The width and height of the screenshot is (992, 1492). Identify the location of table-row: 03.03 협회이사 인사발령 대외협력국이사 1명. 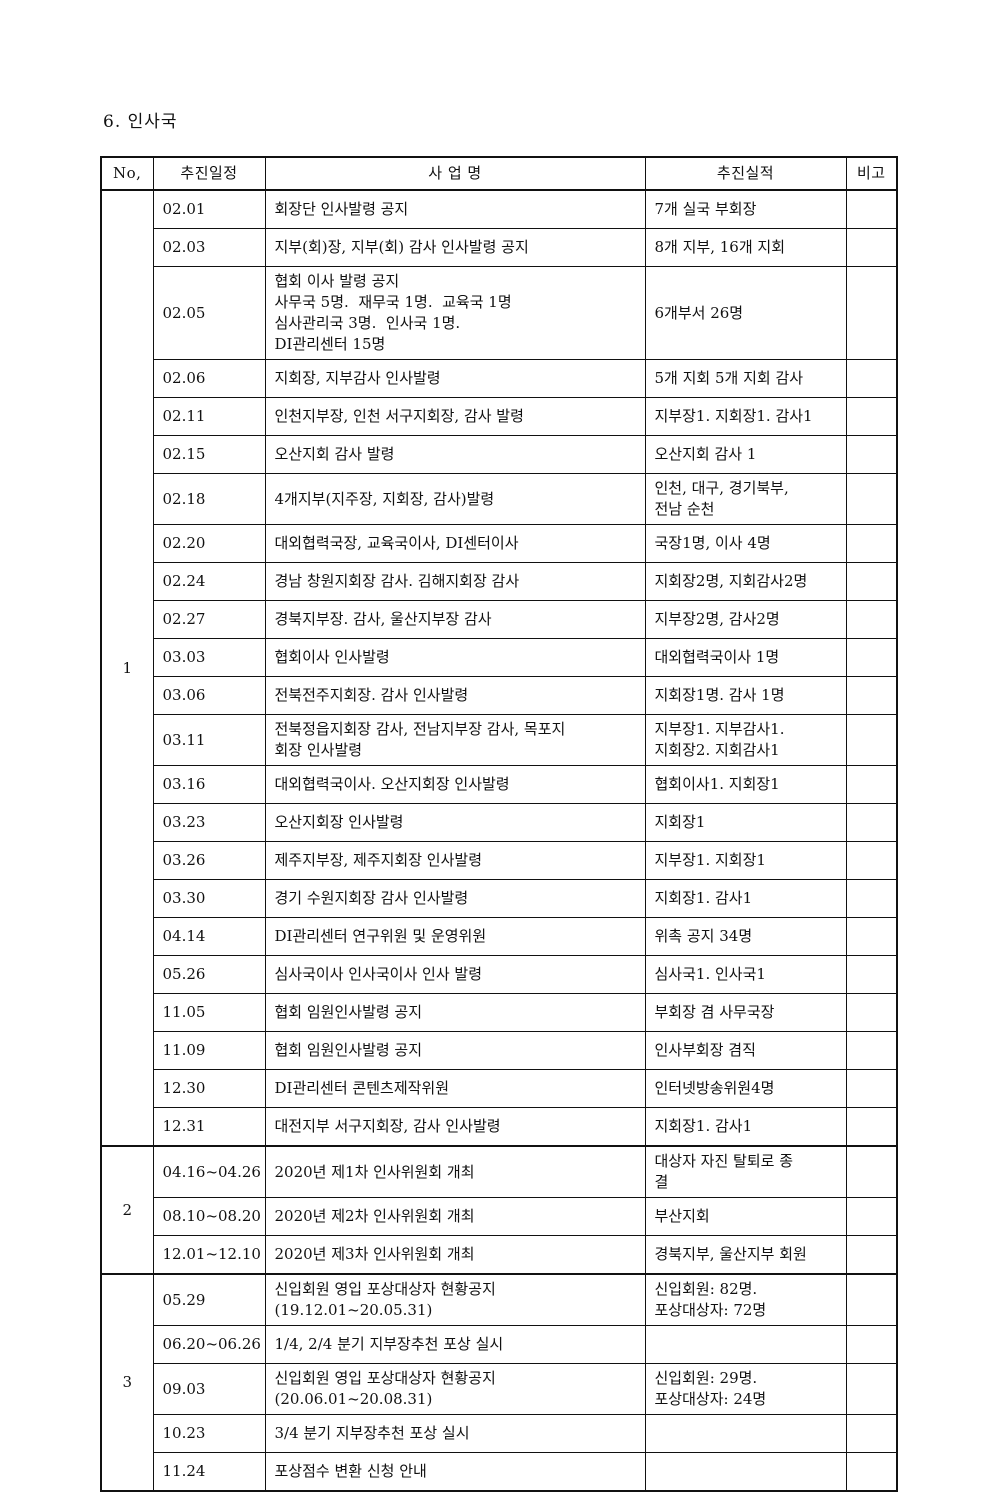
(499, 657).